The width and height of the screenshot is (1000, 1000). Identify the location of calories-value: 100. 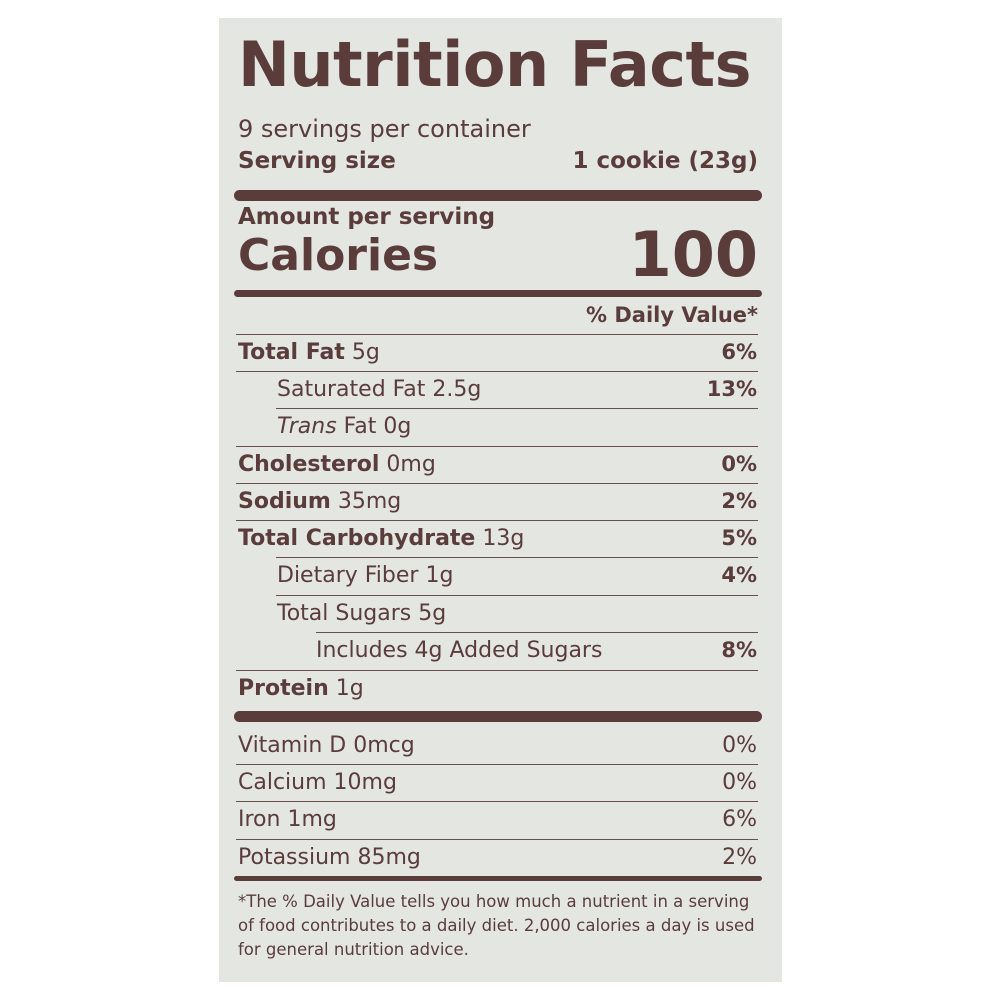
(693, 254).